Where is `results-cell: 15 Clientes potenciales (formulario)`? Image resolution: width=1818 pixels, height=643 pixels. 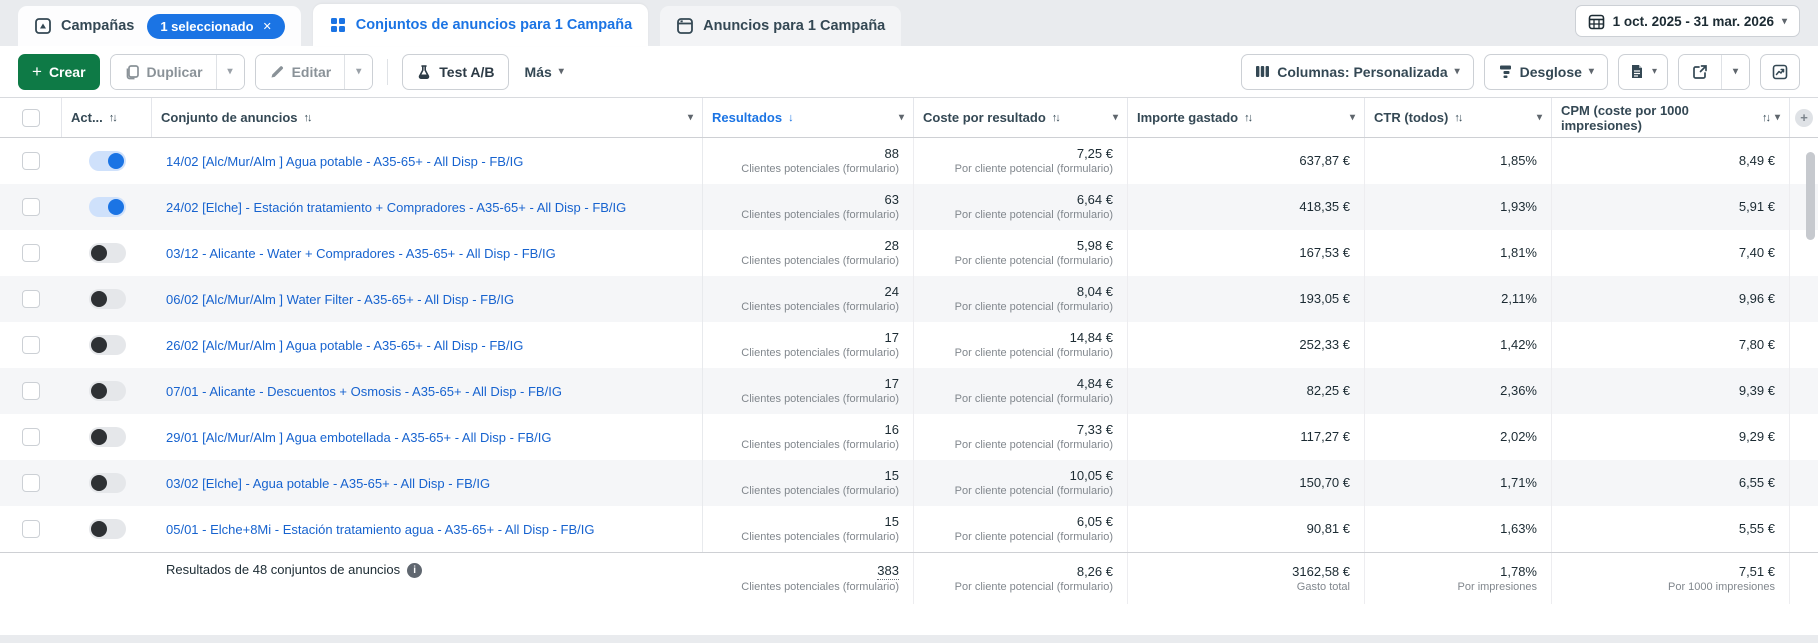 results-cell: 15 Clientes potenciales (formulario) is located at coordinates (808, 483).